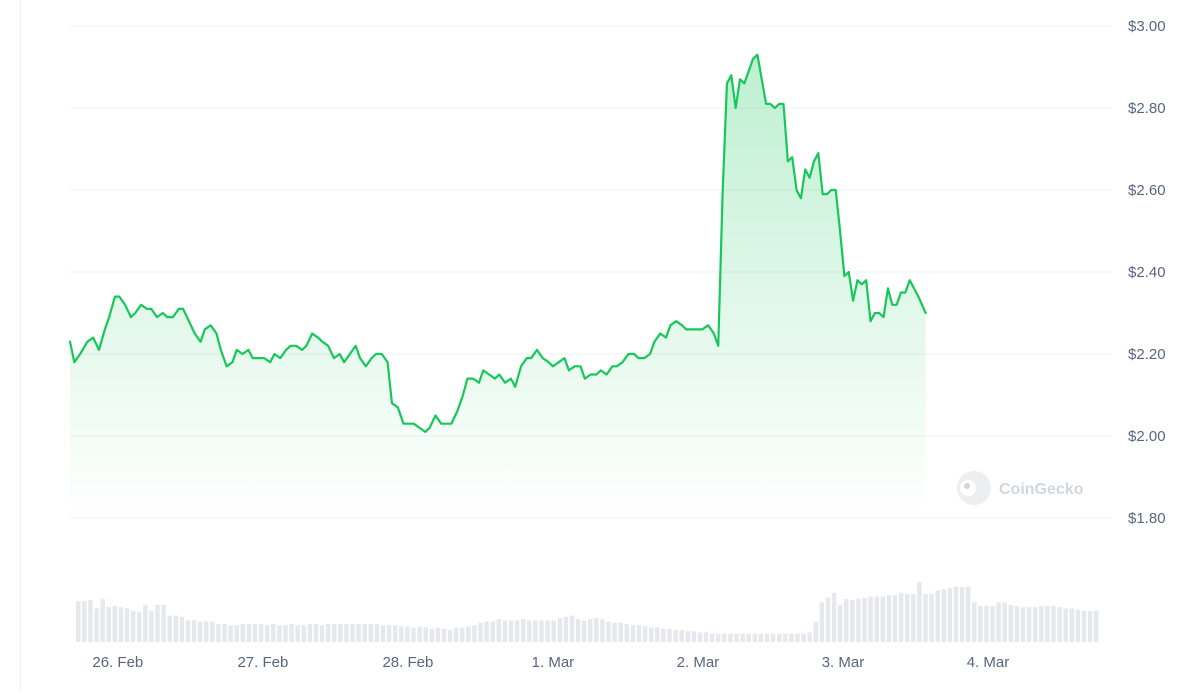  What do you see at coordinates (967, 486) in the screenshot?
I see `gecko-logo-icon-eye` at bounding box center [967, 486].